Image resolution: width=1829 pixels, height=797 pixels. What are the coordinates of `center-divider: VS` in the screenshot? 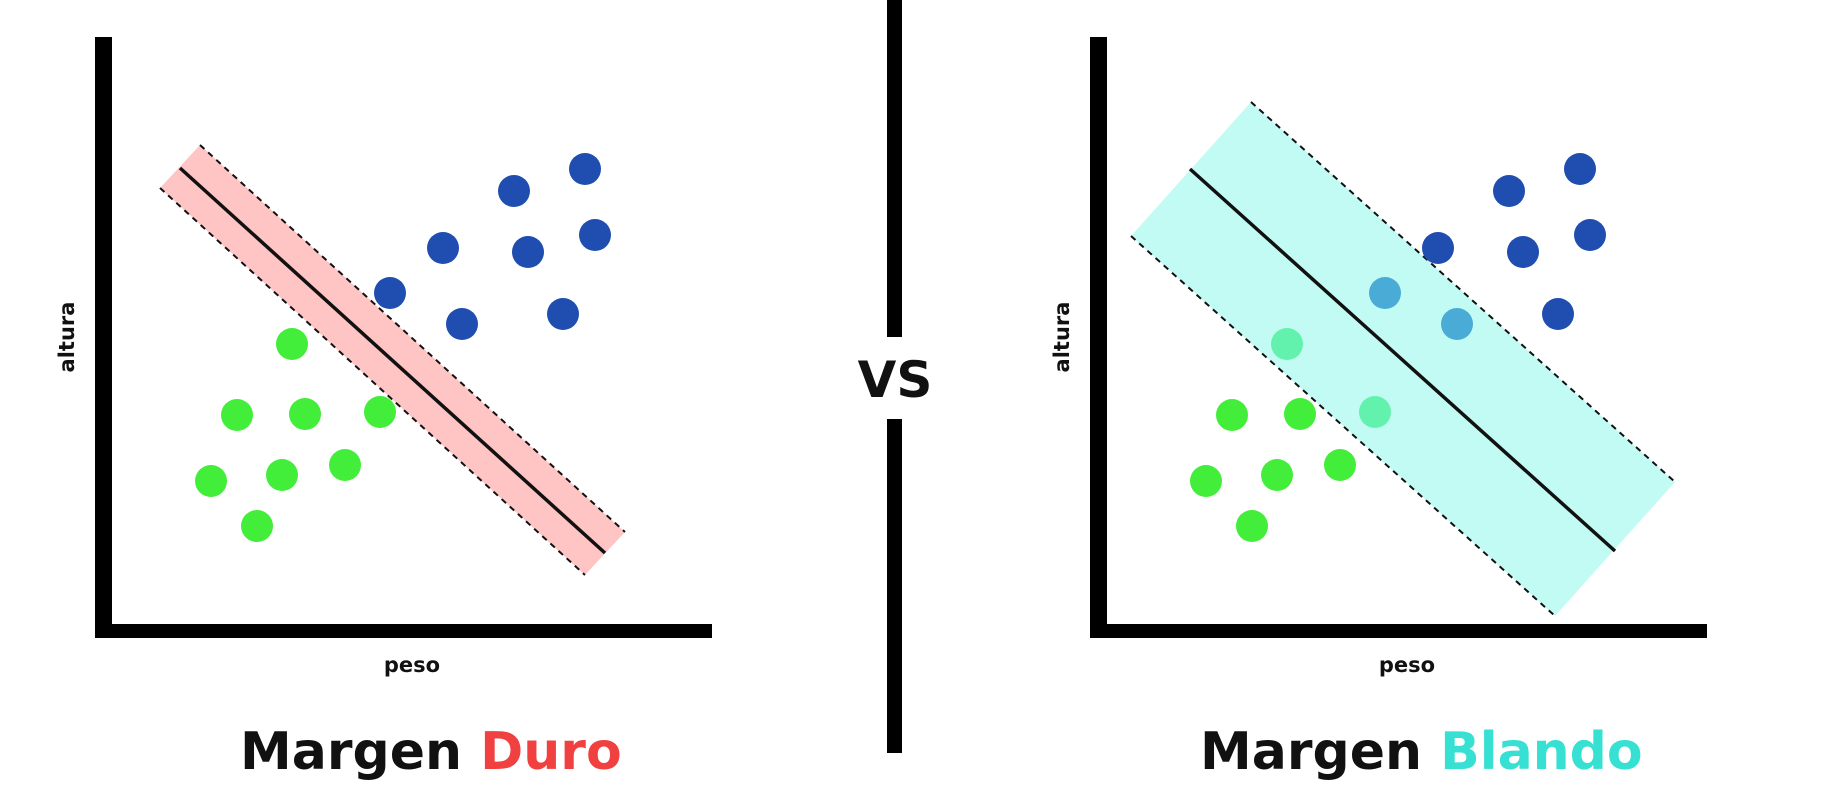 It's located at (895, 376).